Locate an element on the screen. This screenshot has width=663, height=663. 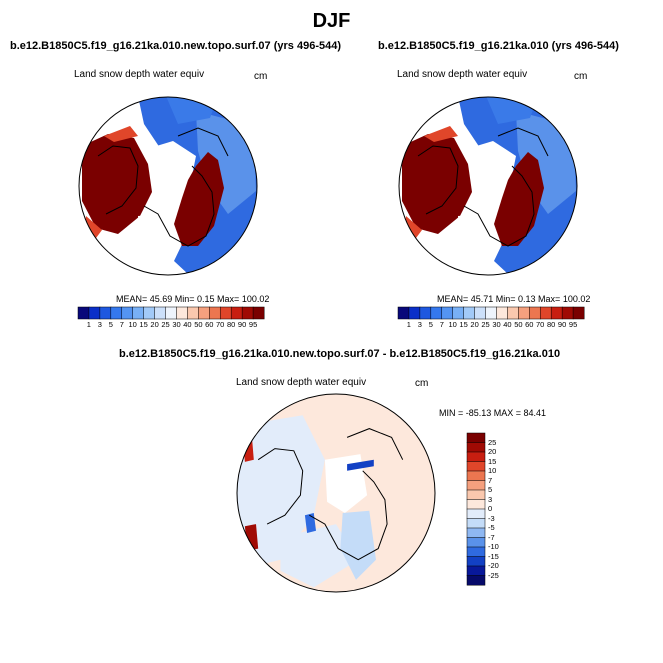
panel2-colorbar is located at coordinates (491, 313).